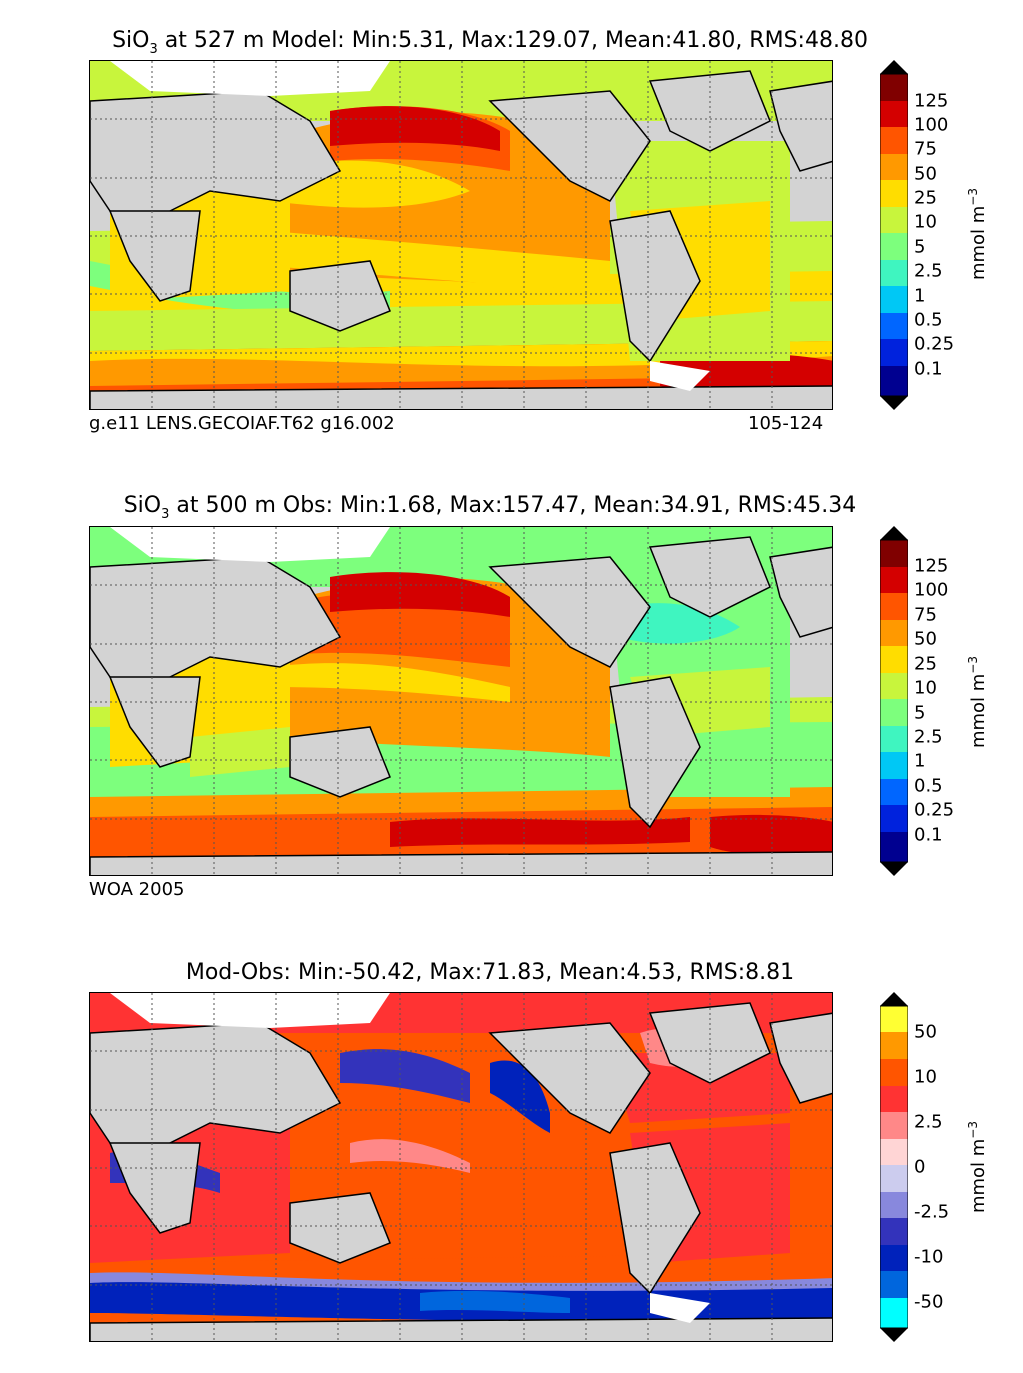 This screenshot has height=1373, width=1023. I want to click on panel-2-unit-text: mmol m, so click(978, 711).